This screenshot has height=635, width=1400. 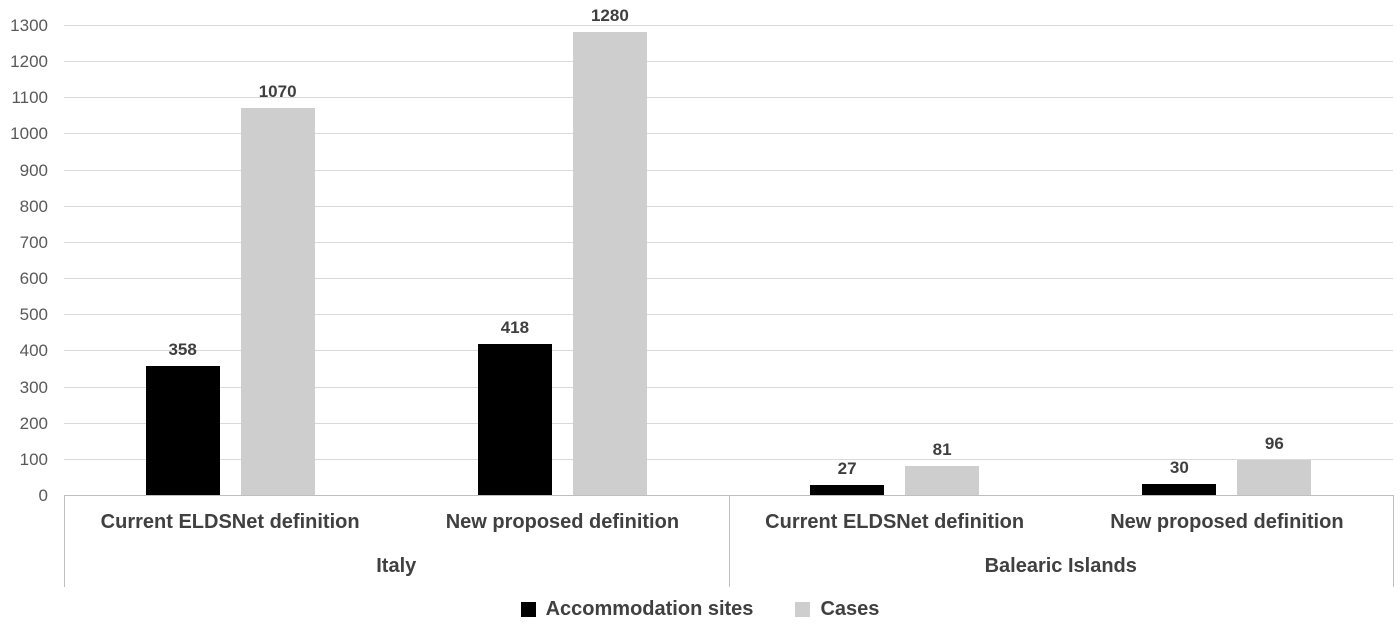 I want to click on bar-value-label: 30, so click(x=1179, y=468).